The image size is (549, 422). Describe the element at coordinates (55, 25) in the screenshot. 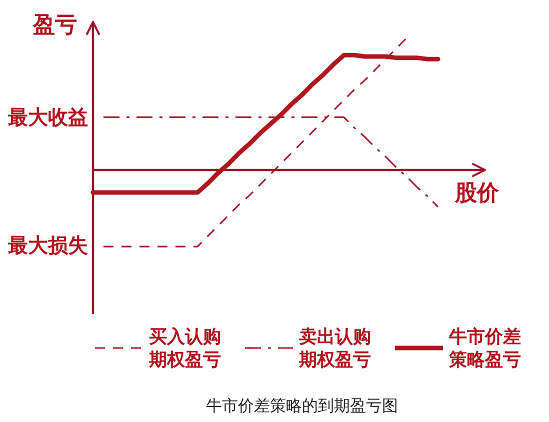

I see `y-axis-title: 盈亏` at that location.